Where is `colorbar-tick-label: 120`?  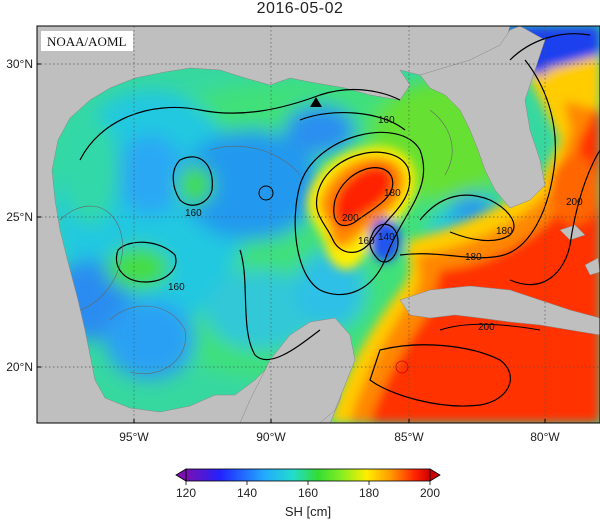 colorbar-tick-label: 120 is located at coordinates (186, 493).